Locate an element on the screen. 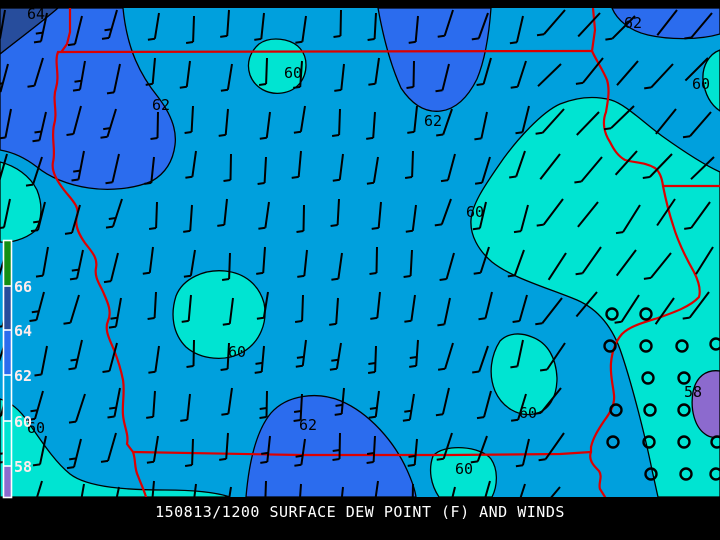 This screenshot has width=720, height=540. region-58-60-blob-rightcenter is located at coordinates (524, 374).